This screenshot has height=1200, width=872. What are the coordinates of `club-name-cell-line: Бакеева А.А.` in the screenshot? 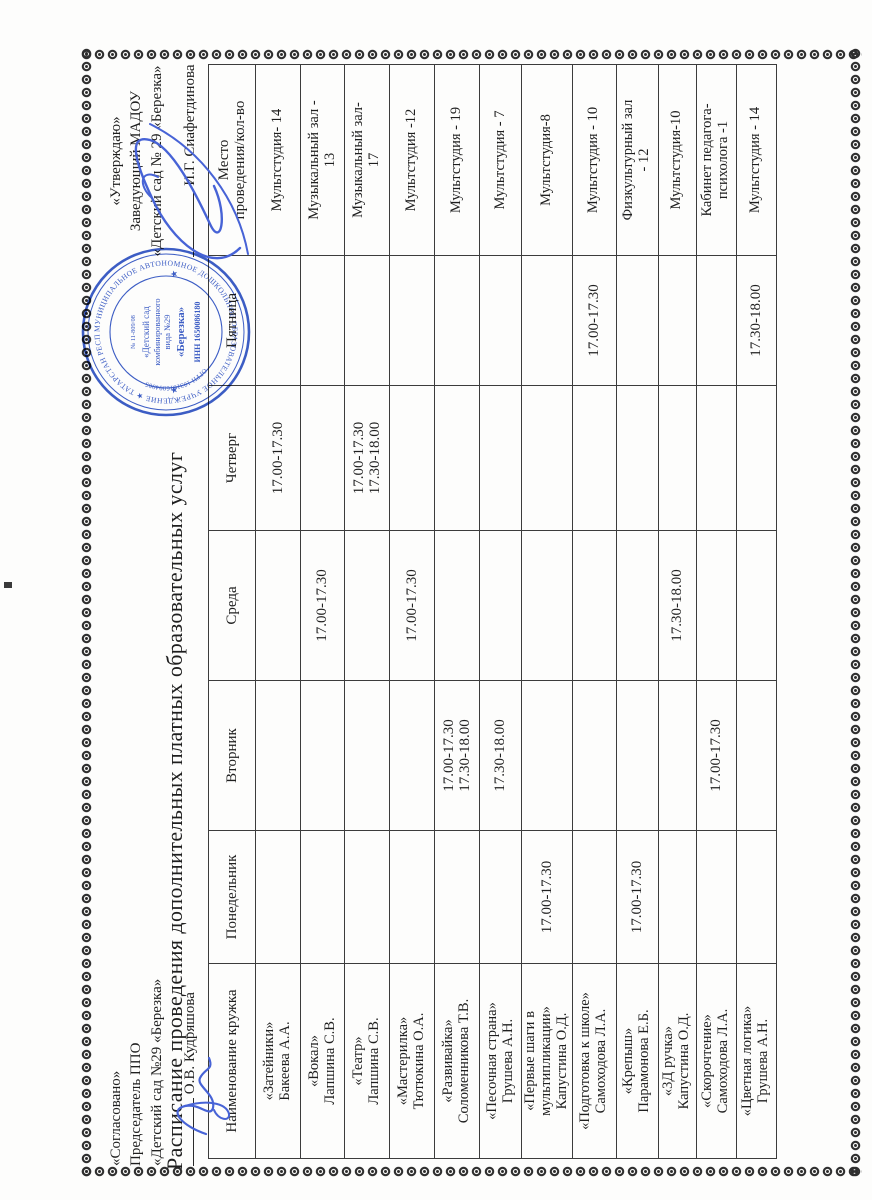 It's located at (285, 1061).